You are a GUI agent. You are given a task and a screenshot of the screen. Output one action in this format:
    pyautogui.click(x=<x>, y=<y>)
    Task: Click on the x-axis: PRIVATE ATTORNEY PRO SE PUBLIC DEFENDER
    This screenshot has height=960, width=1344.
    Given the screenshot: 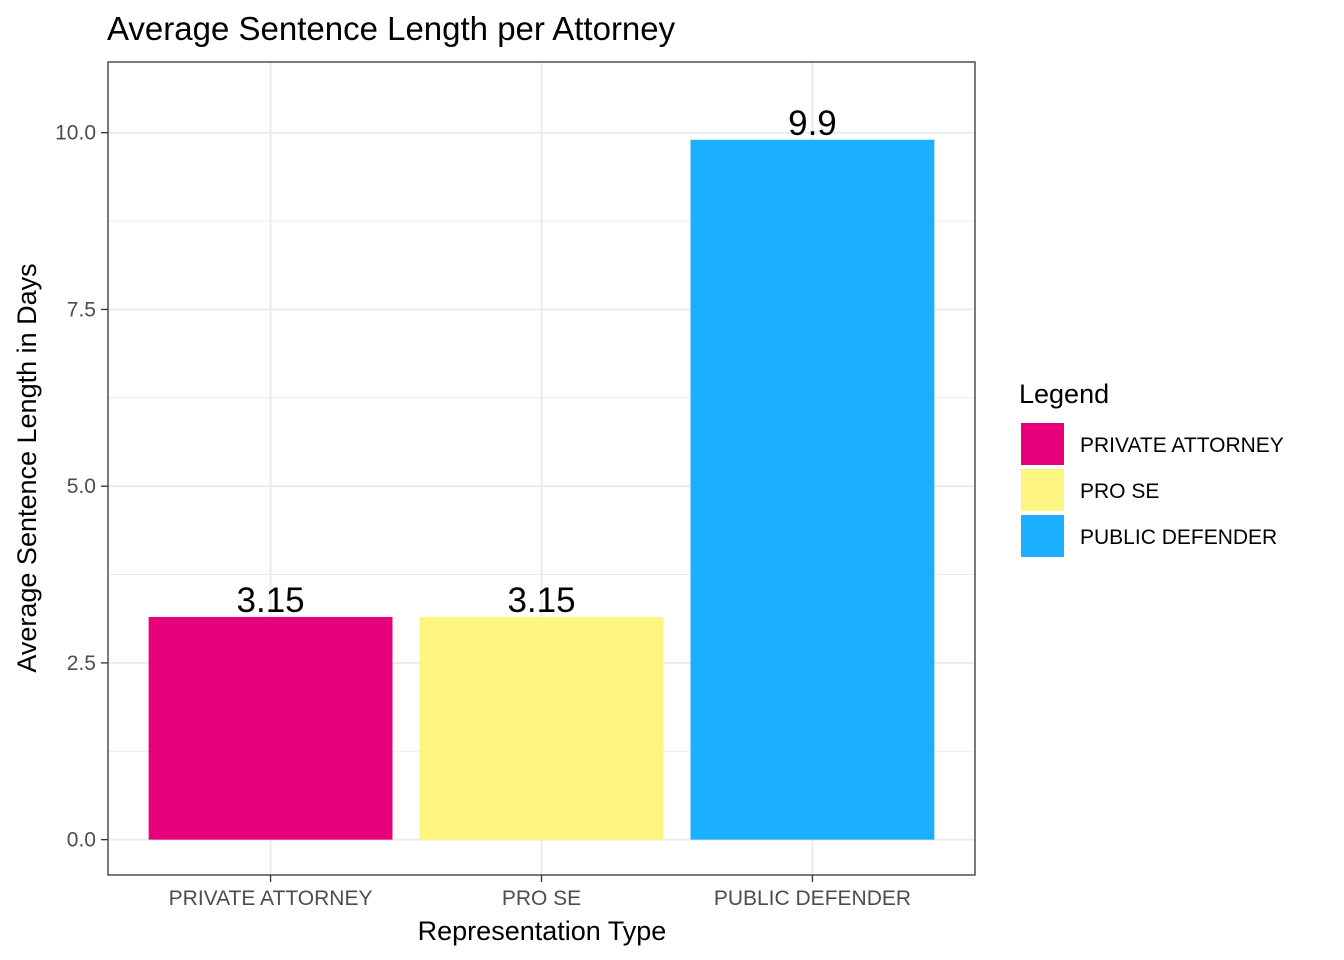 What is the action you would take?
    pyautogui.click(x=540, y=892)
    